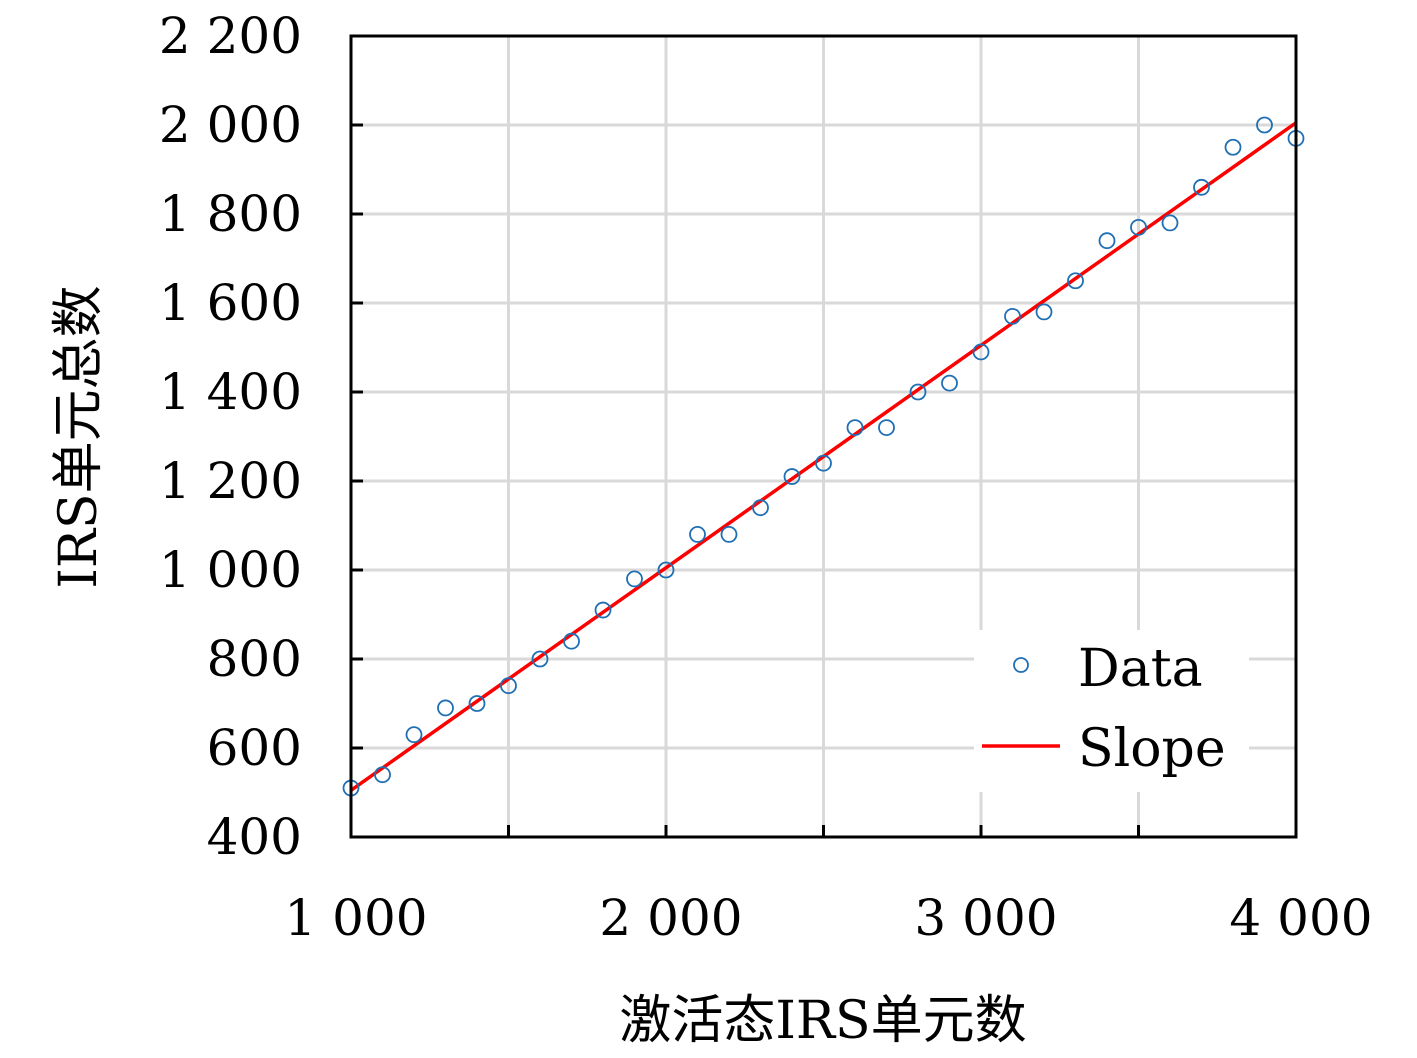 The width and height of the screenshot is (1417, 1058). What do you see at coordinates (254, 659) in the screenshot?
I see `y-tick-label: 800` at bounding box center [254, 659].